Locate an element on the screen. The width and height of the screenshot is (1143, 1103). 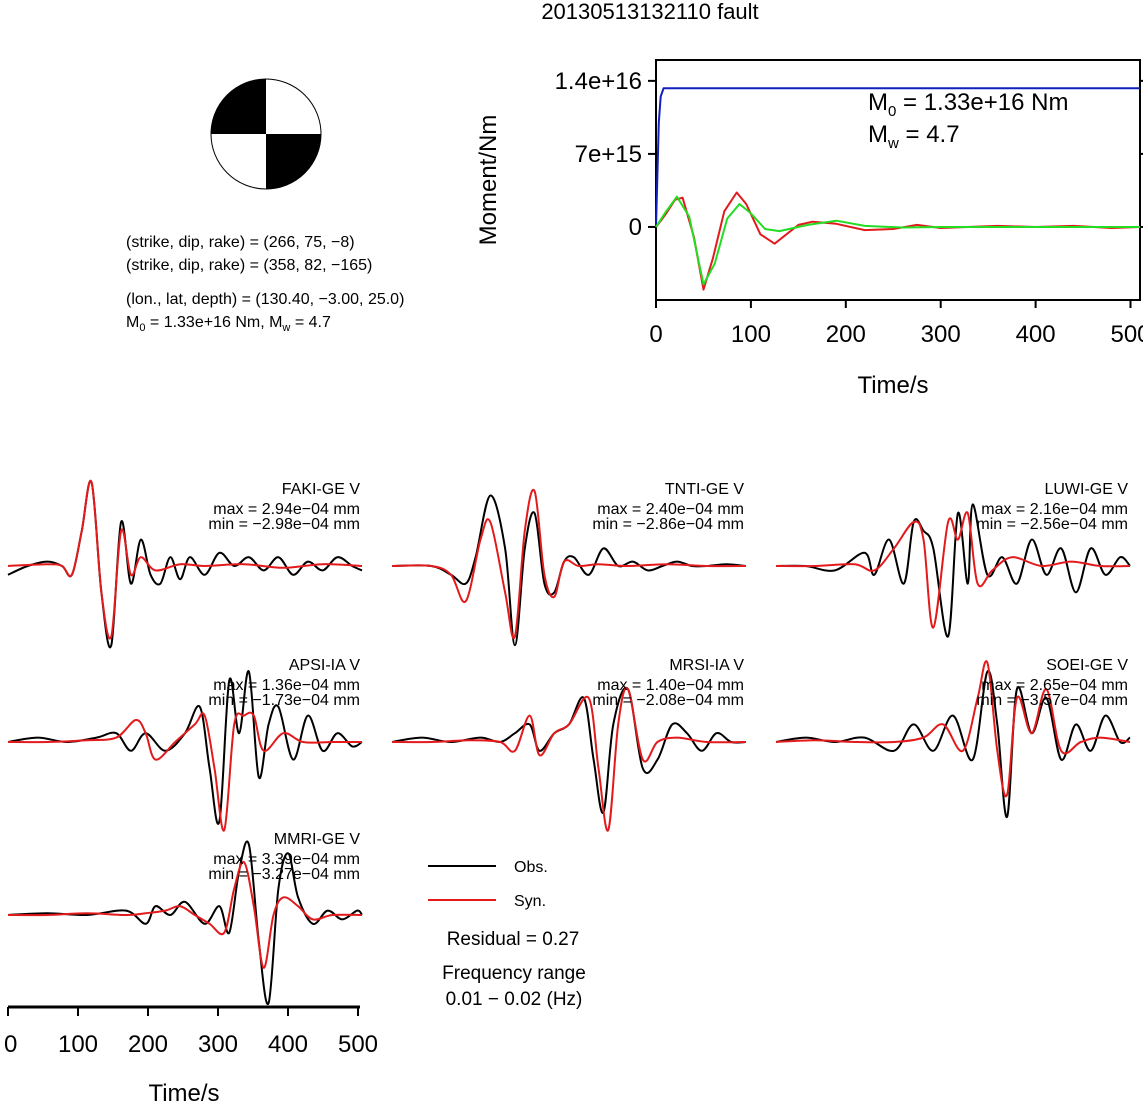
station-max: max = 1.40e−04 mm is located at coordinates (670, 685).